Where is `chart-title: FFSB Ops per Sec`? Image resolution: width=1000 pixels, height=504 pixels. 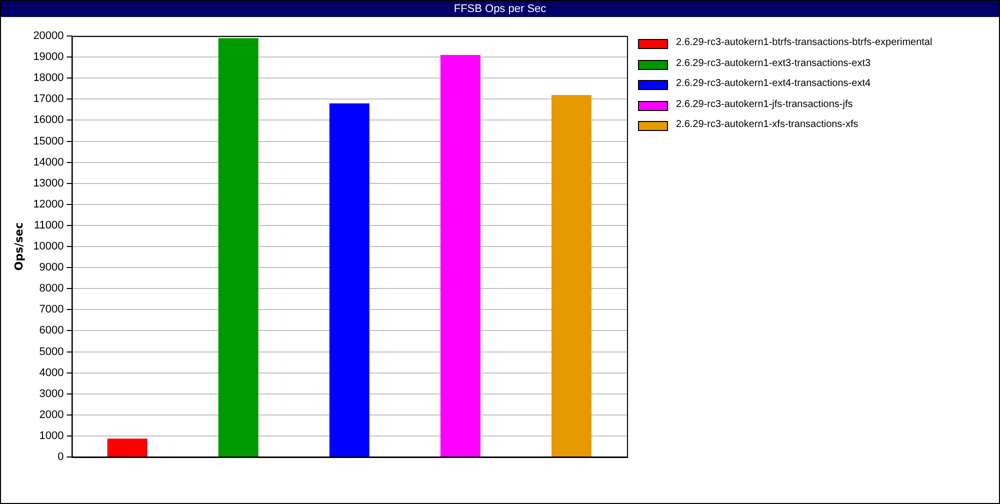 chart-title: FFSB Ops per Sec is located at coordinates (500, 9).